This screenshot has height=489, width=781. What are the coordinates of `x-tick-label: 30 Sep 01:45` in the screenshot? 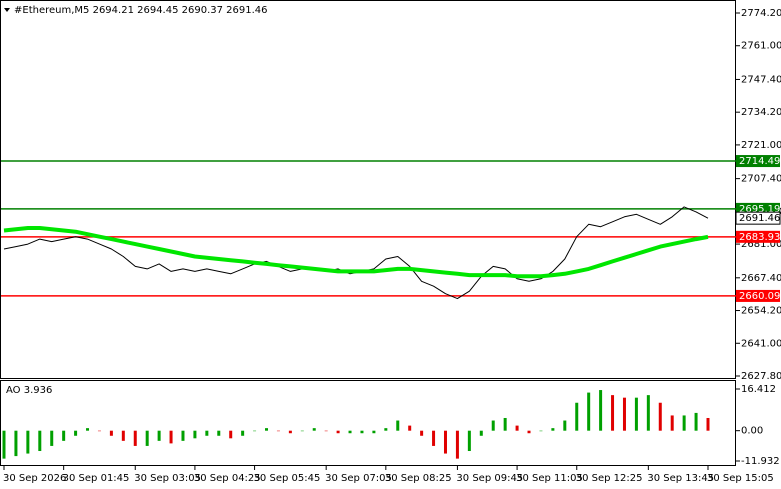 It's located at (96, 478).